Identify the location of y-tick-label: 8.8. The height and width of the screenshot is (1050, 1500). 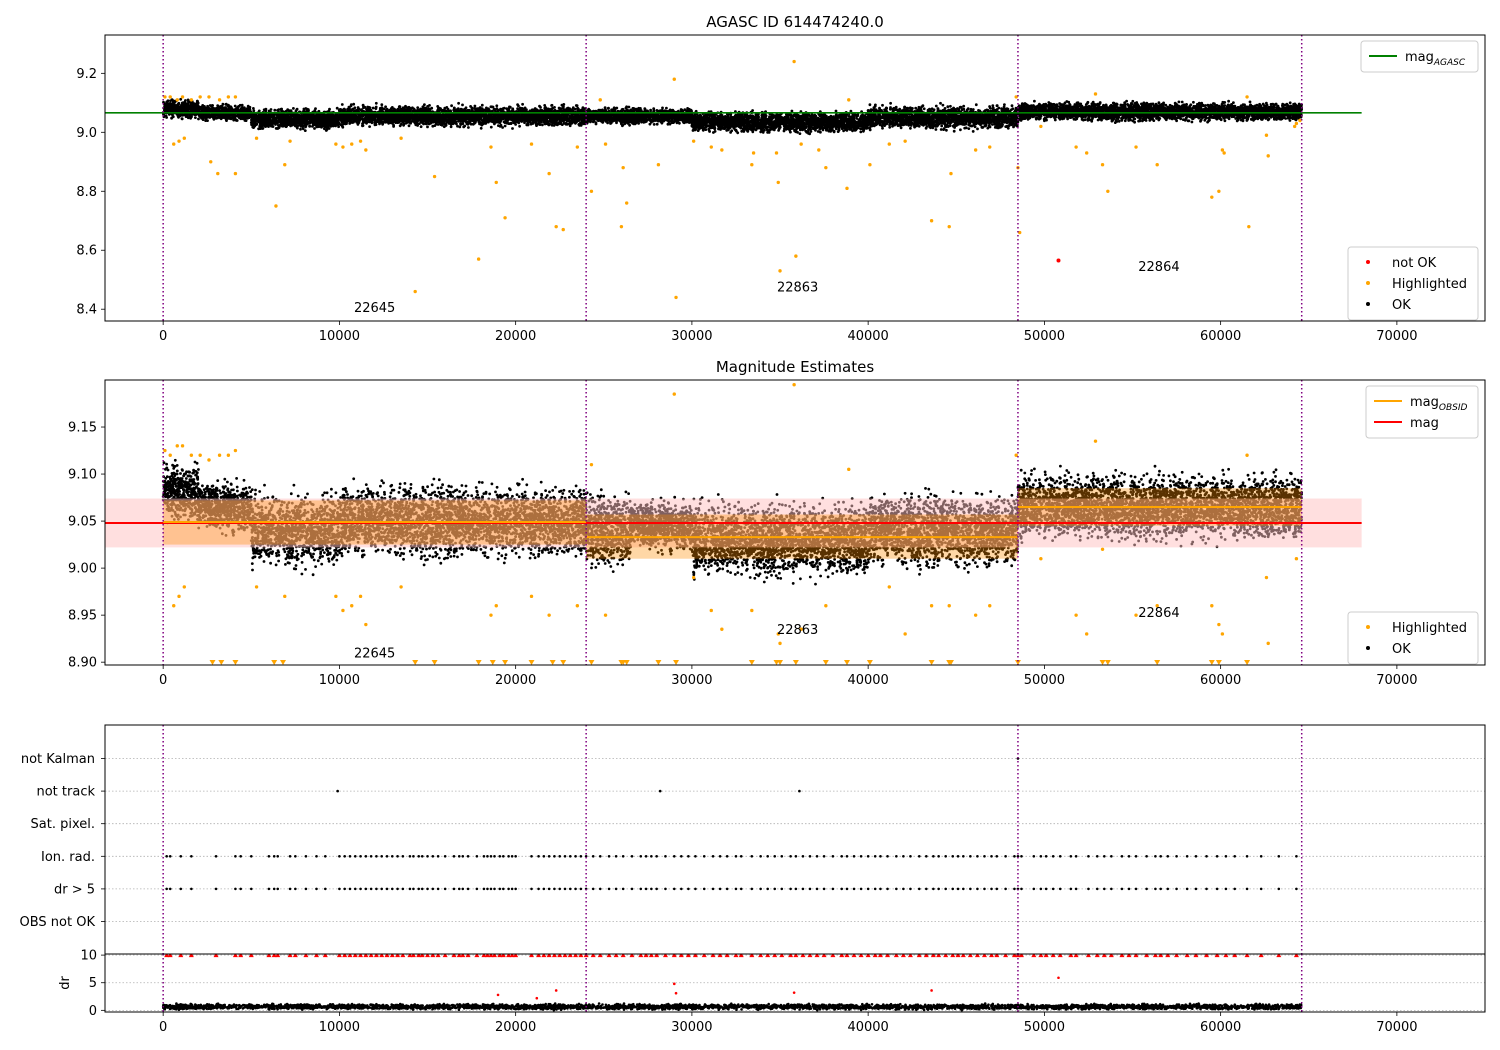
(86, 192).